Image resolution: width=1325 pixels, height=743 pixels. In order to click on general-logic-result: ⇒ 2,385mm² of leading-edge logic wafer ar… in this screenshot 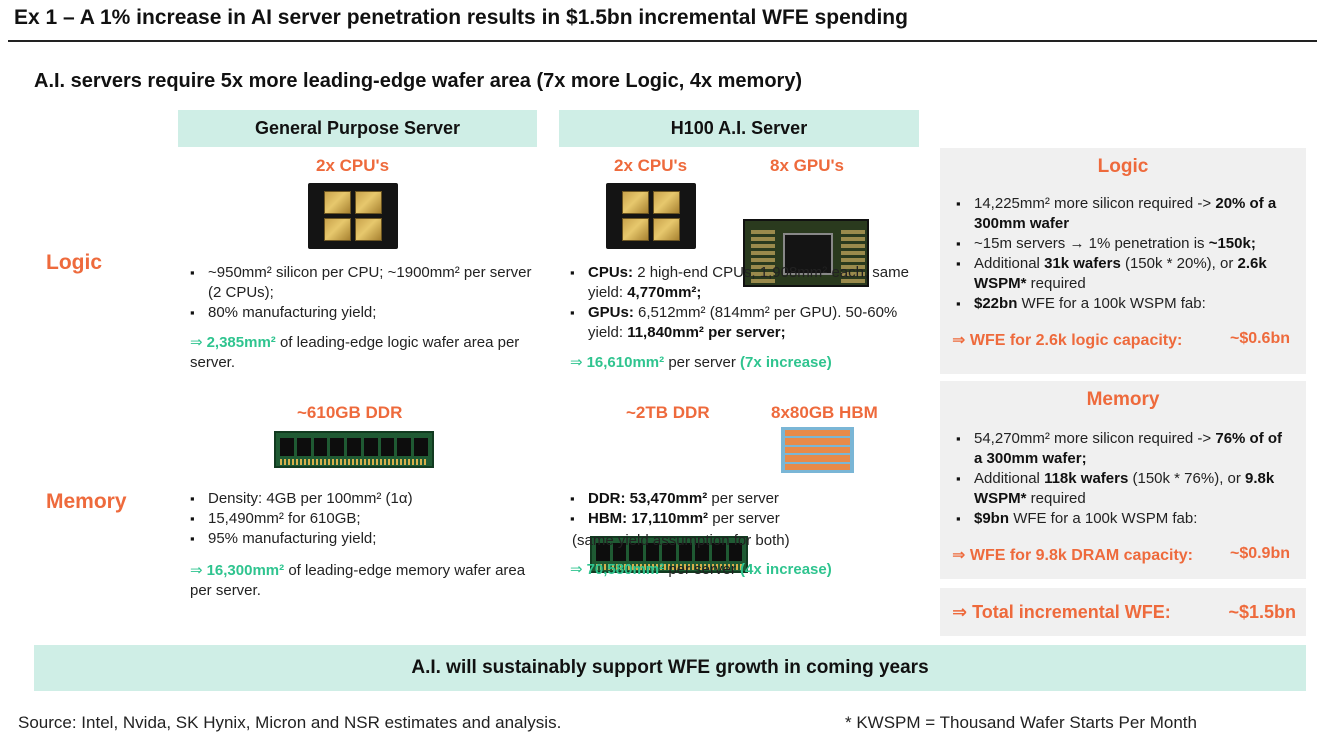, I will do `click(355, 352)`.